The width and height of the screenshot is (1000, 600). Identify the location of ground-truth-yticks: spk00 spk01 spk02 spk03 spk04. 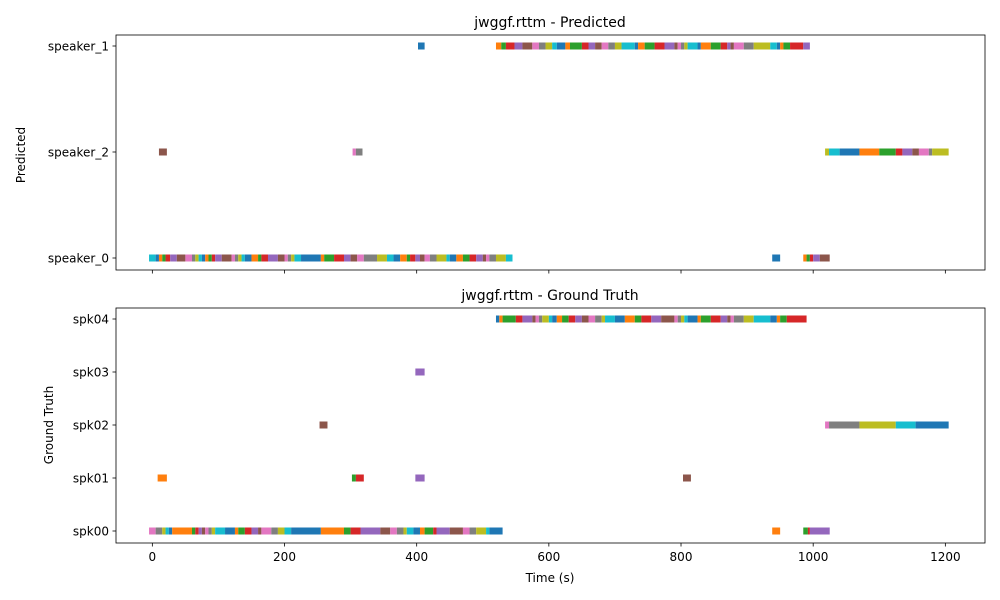
(94, 426).